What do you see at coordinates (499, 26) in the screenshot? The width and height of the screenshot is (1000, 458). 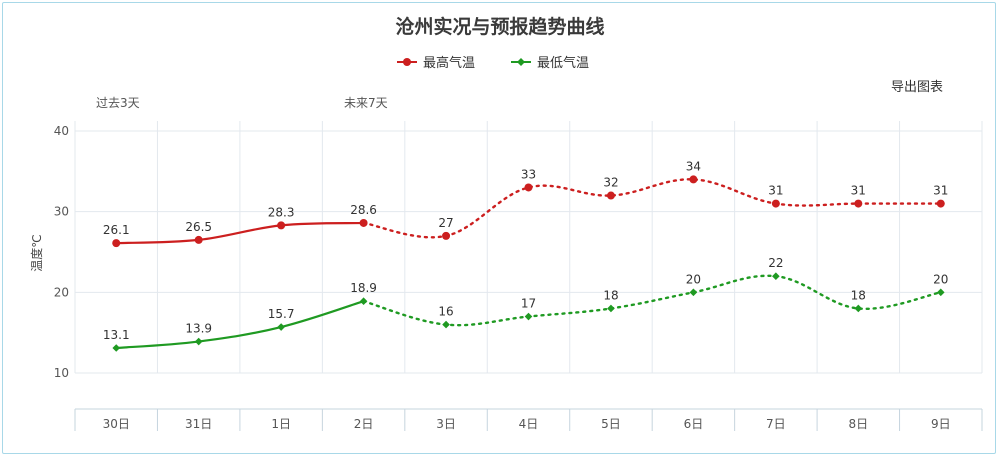 I see `chart-title: 沧州实况与预报趋势曲线` at bounding box center [499, 26].